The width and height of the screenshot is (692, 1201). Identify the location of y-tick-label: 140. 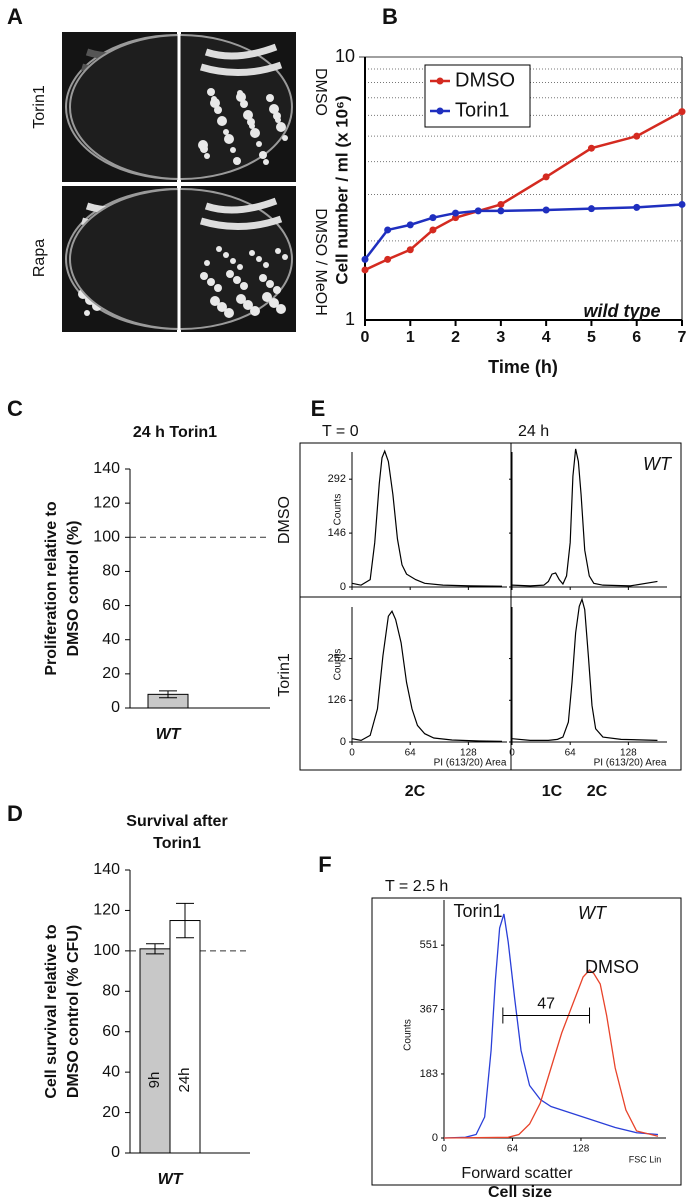
(106, 468).